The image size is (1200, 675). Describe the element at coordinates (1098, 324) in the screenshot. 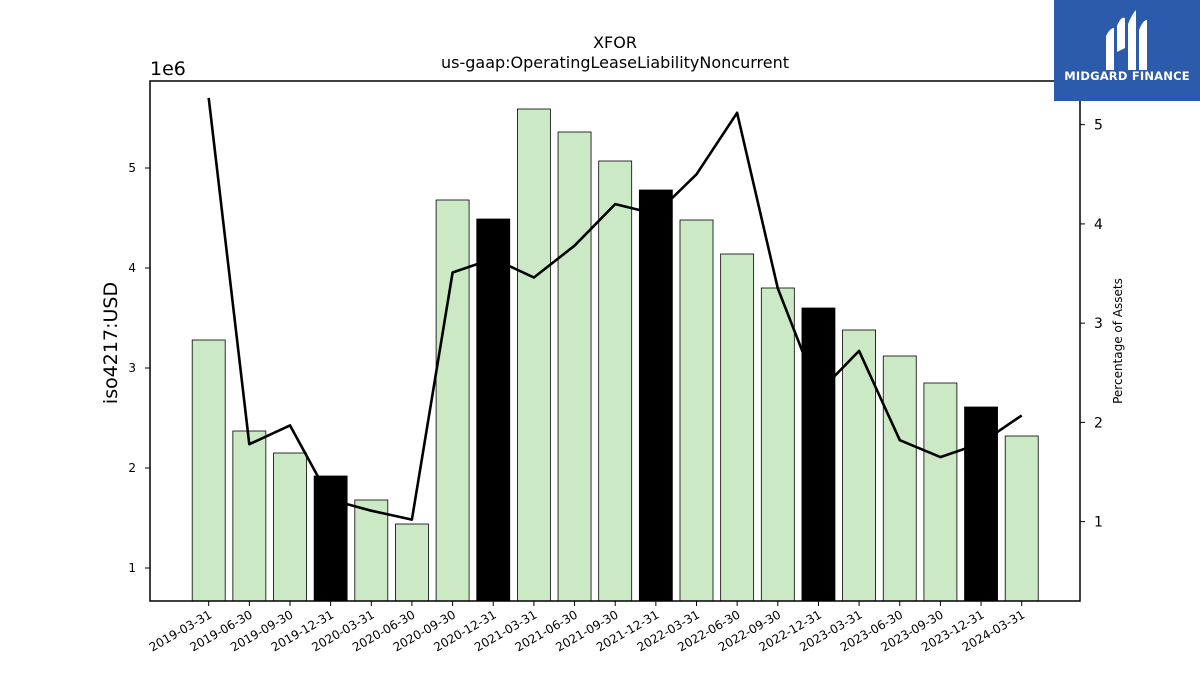

I see `y2-tick-label: 3` at that location.